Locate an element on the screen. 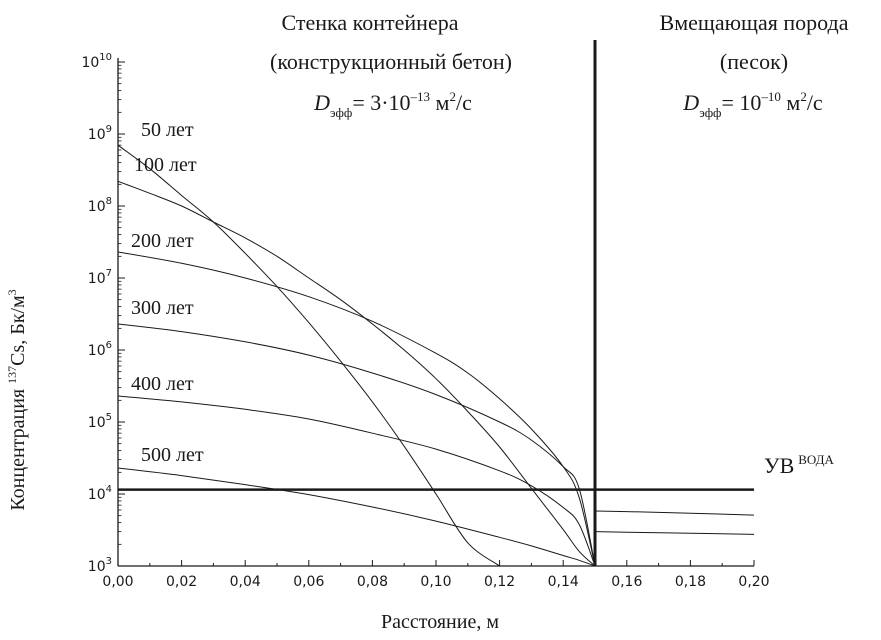 The width and height of the screenshot is (881, 640). wall-d-value: = 3·10 is located at coordinates (381, 102).